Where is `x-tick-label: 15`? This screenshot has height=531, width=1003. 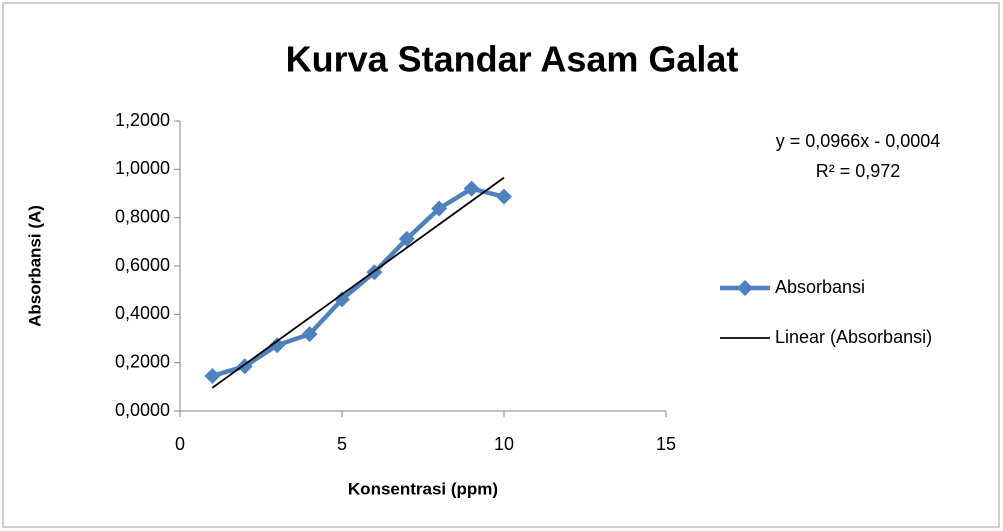
x-tick-label: 15 is located at coordinates (666, 444).